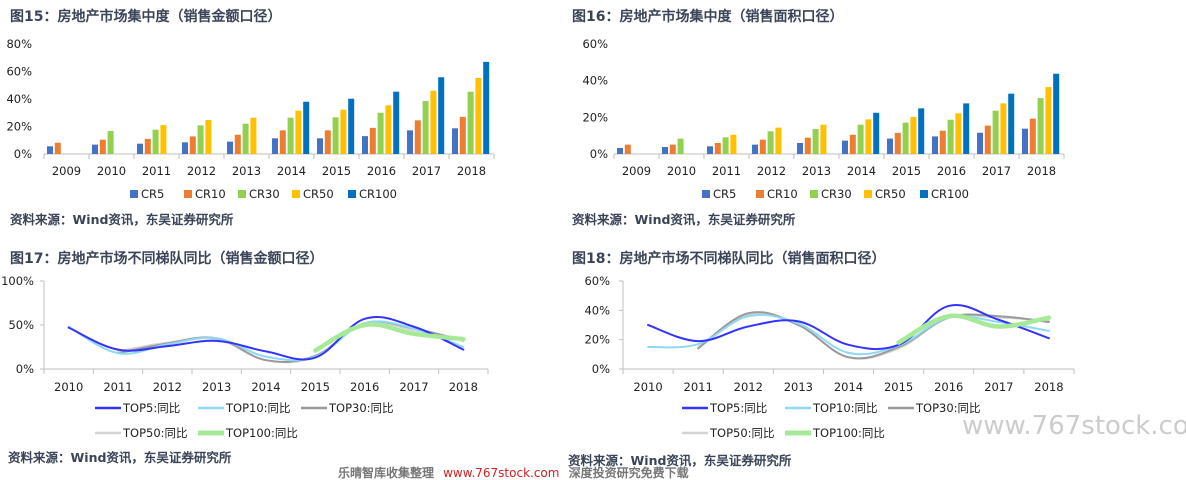 This screenshot has width=1186, height=480. I want to click on legend-label-top10: TOP10:同比, so click(258, 408).